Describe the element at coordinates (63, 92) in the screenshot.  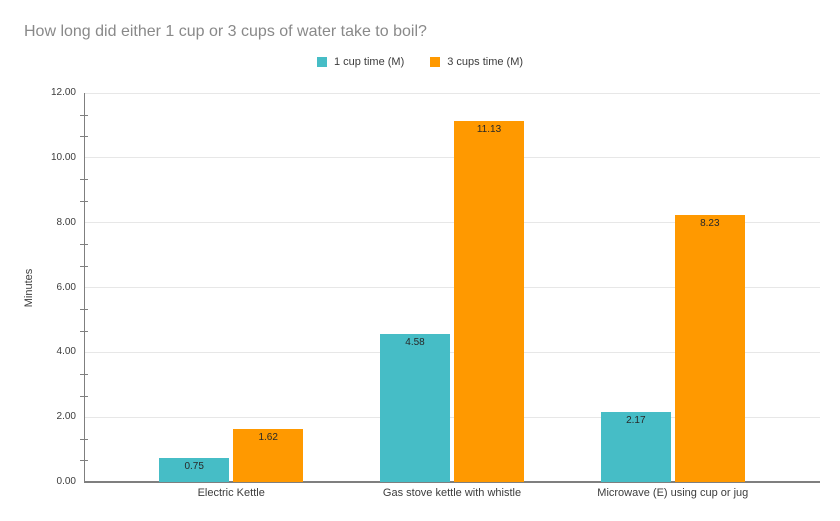
I see `y-axis-tick-label: 12.00` at that location.